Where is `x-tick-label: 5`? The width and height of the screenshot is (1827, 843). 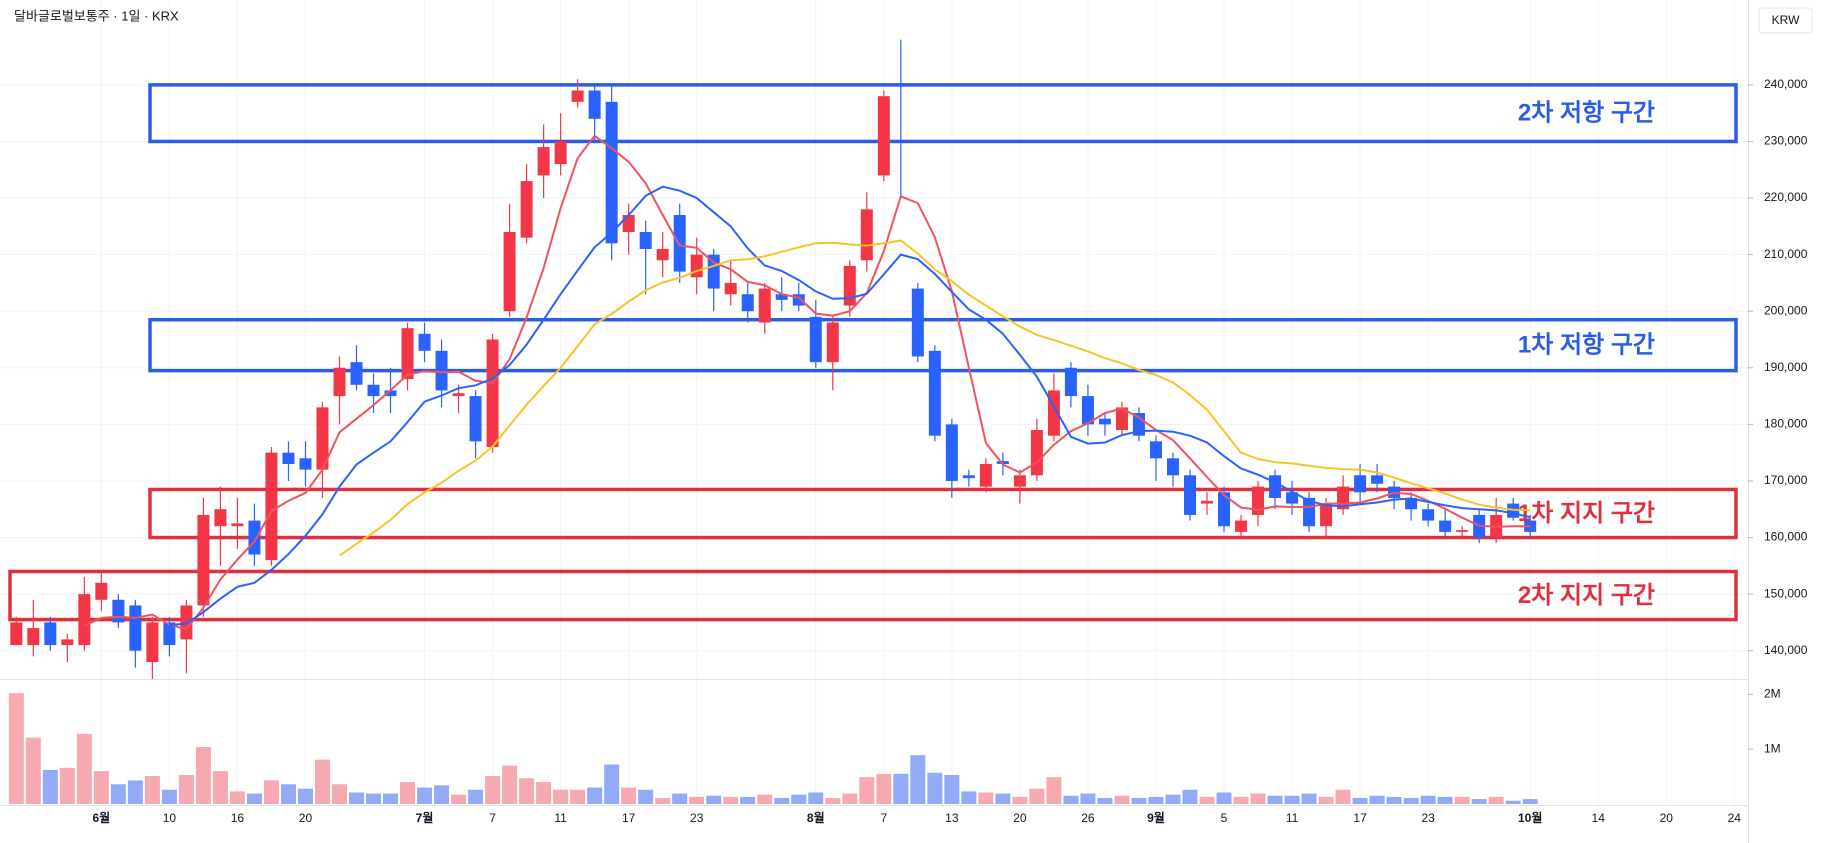
x-tick-label: 5 is located at coordinates (1224, 818).